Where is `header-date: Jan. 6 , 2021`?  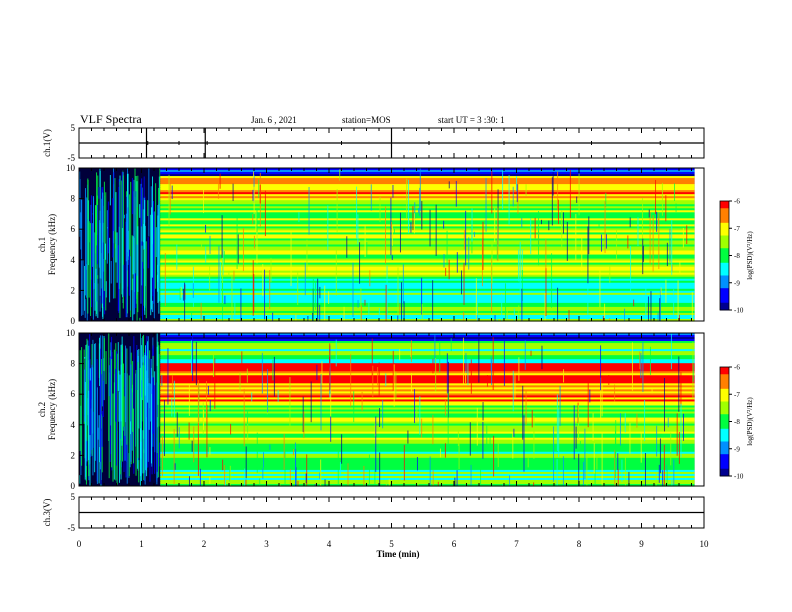 header-date: Jan. 6 , 2021 is located at coordinates (274, 120).